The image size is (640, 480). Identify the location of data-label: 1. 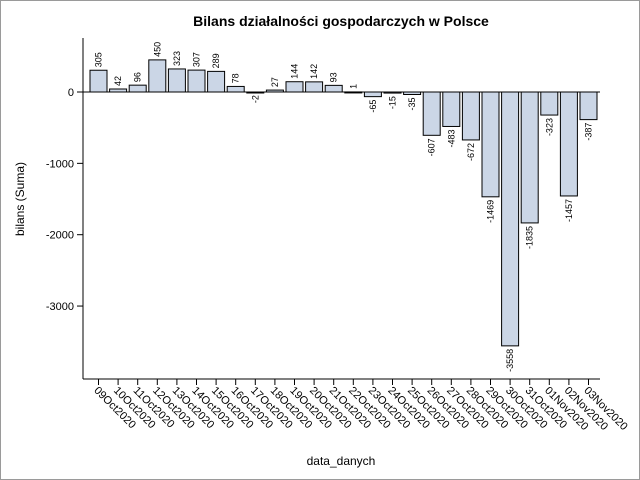
(353, 86).